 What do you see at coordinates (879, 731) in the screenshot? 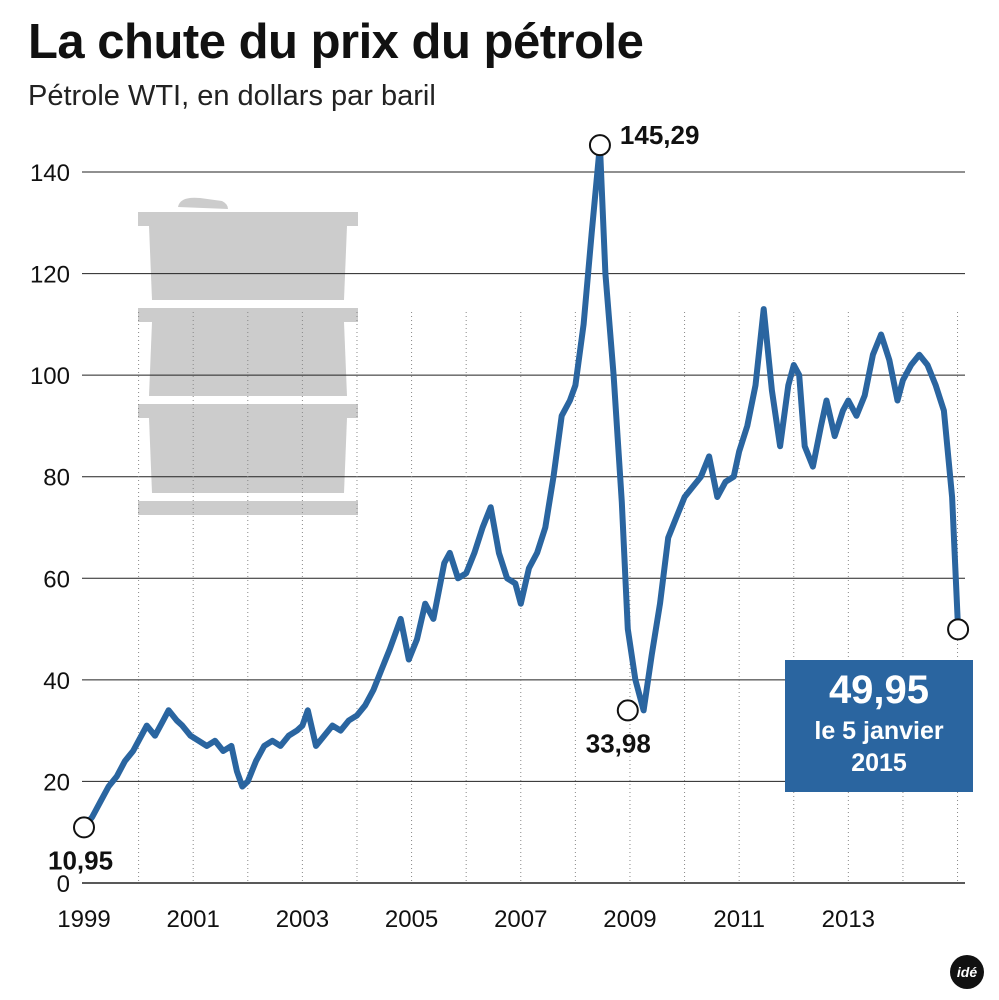
I see `final-date-line1: le 5 janvier` at bounding box center [879, 731].